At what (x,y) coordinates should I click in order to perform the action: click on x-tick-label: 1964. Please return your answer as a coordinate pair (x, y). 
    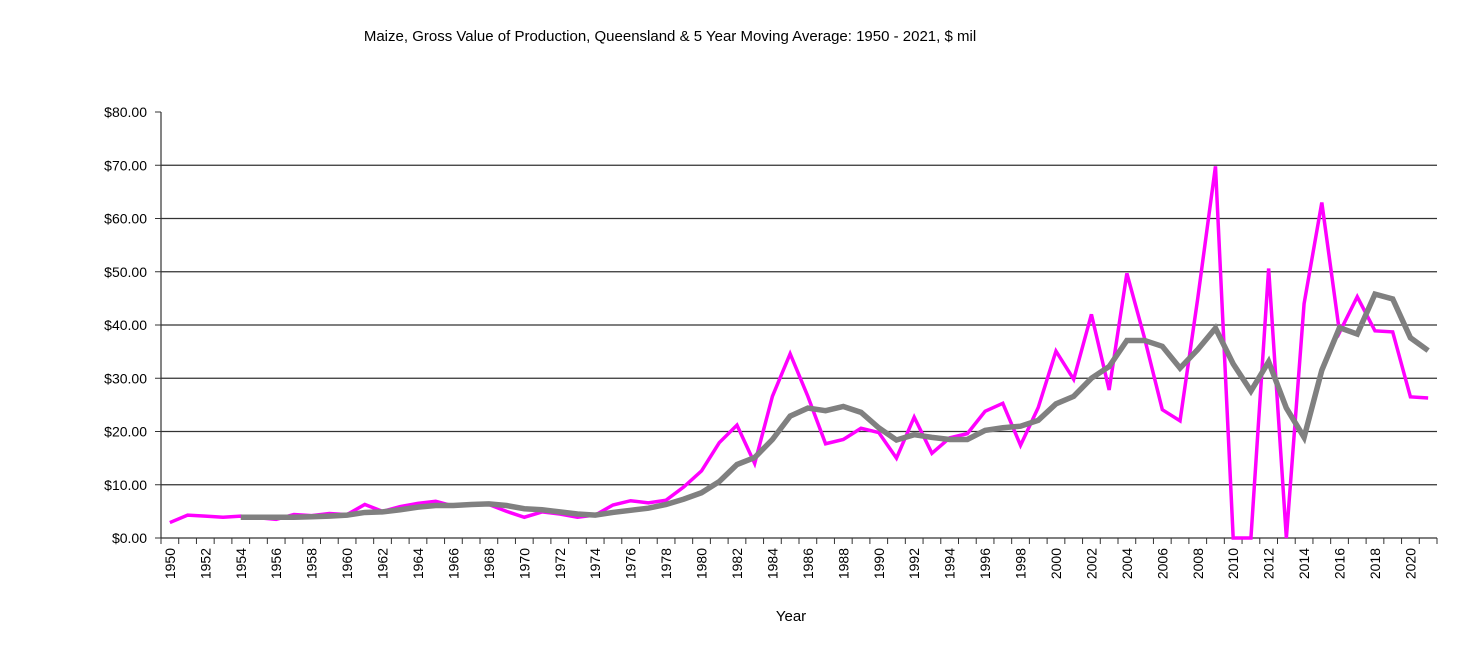
    Looking at the image, I should click on (418, 563).